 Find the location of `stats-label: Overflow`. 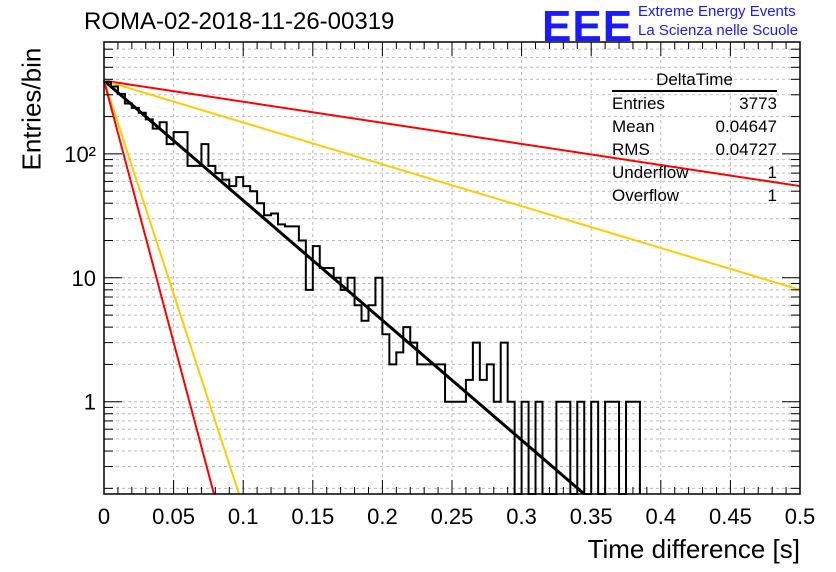

stats-label: Overflow is located at coordinates (646, 195).